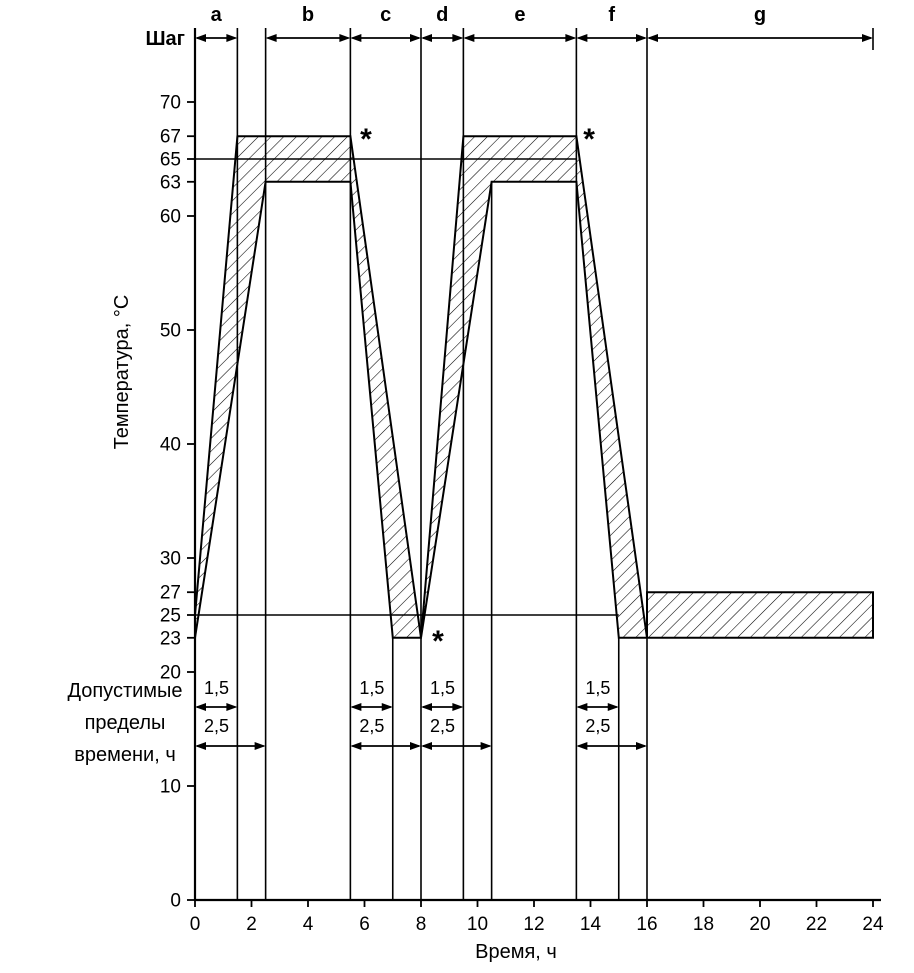  Describe the element at coordinates (646, 924) in the screenshot. I see `x-tick-label: 16` at that location.